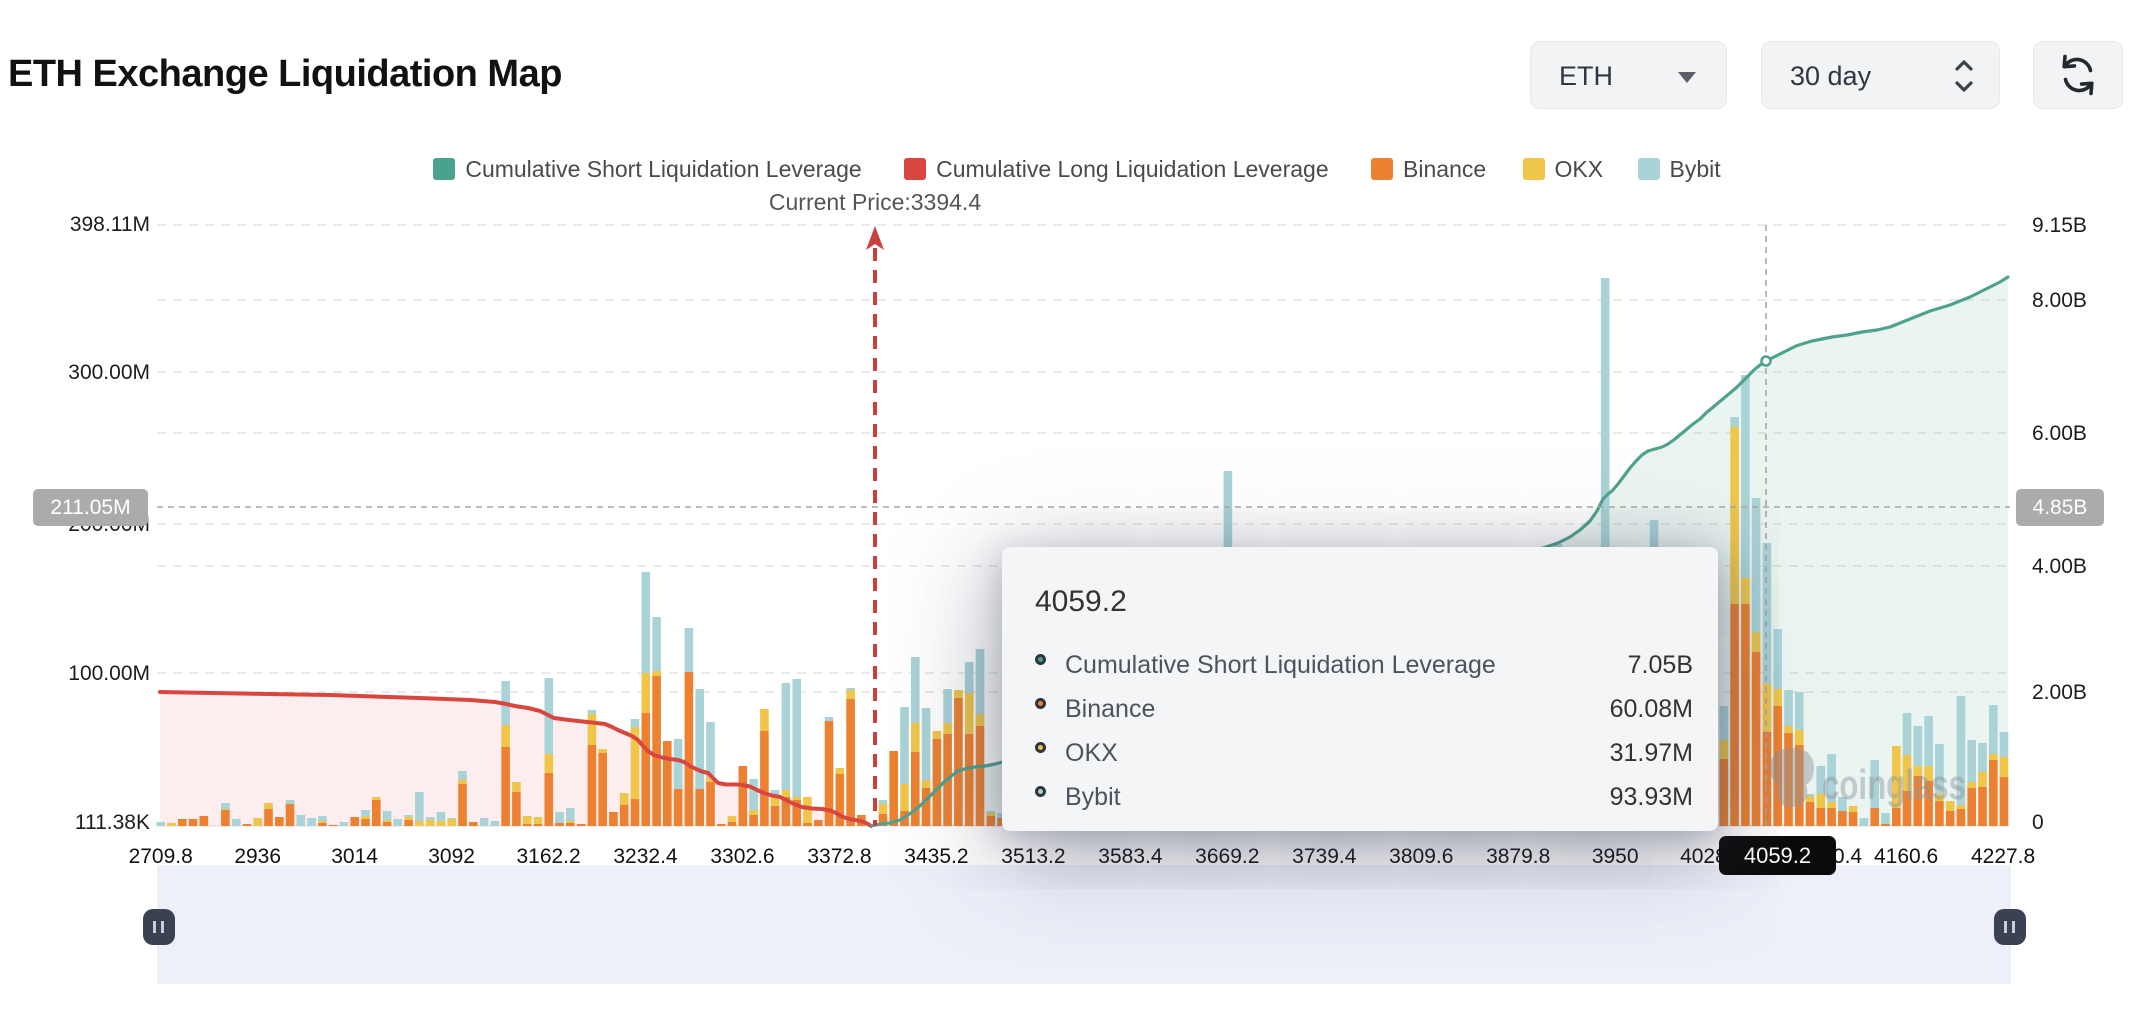  Describe the element at coordinates (1324, 856) in the screenshot. I see `svg-text: 3739.4` at that location.